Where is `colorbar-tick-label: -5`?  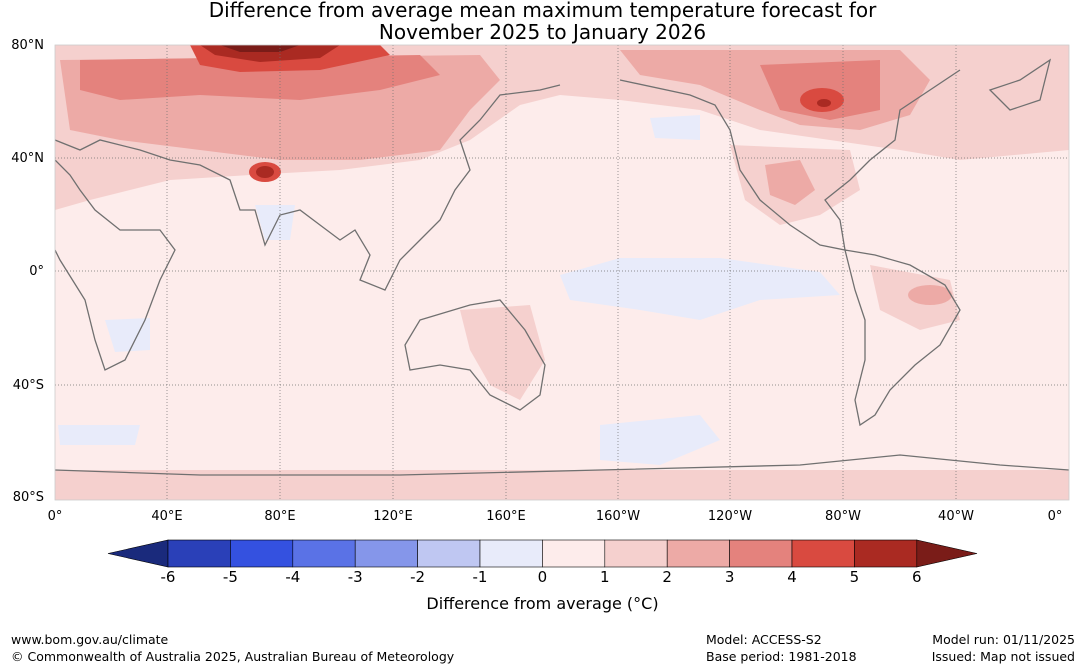
colorbar-tick-label: -5 is located at coordinates (230, 577).